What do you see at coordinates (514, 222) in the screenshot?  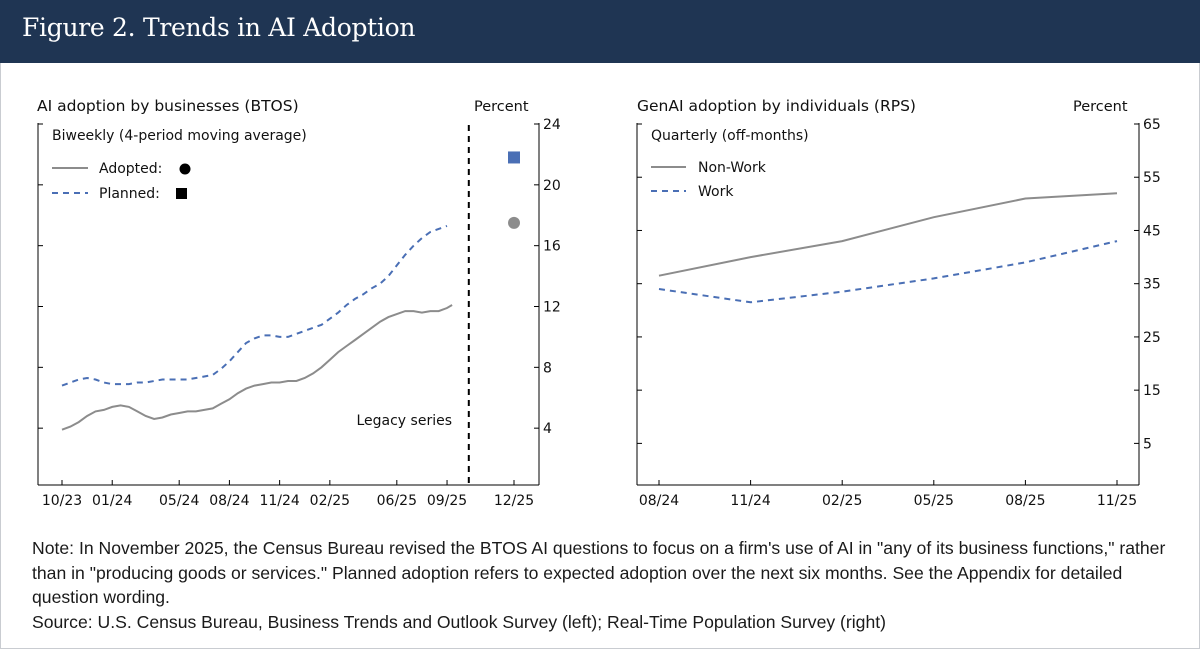 I see `adopted-revised-point` at bounding box center [514, 222].